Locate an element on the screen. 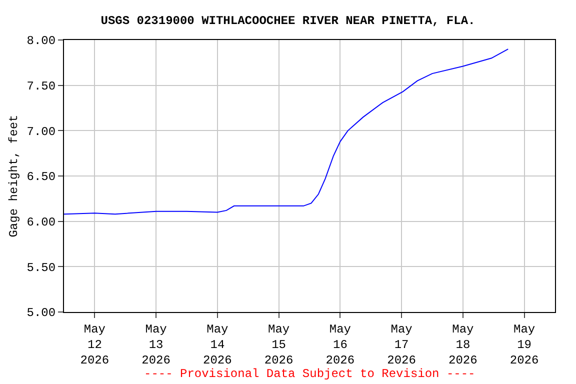 The image size is (576, 384). x-tick-label: May 17 2026 is located at coordinates (401, 345).